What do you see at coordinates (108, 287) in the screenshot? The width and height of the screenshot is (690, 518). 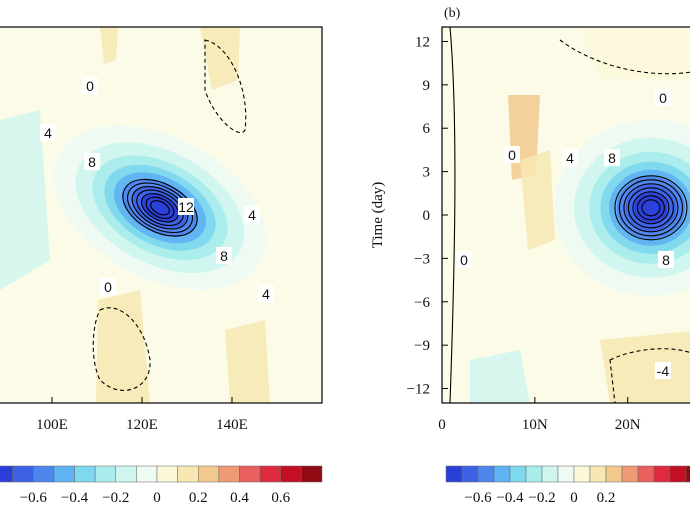 I see `panel-a-contour-label-text: 0` at bounding box center [108, 287].